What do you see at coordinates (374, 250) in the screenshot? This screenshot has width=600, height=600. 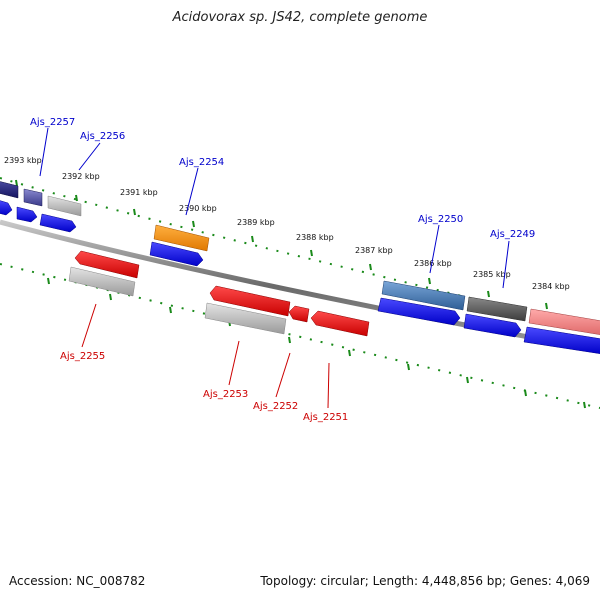 I see `tick-label: 2387 kbp` at bounding box center [374, 250].